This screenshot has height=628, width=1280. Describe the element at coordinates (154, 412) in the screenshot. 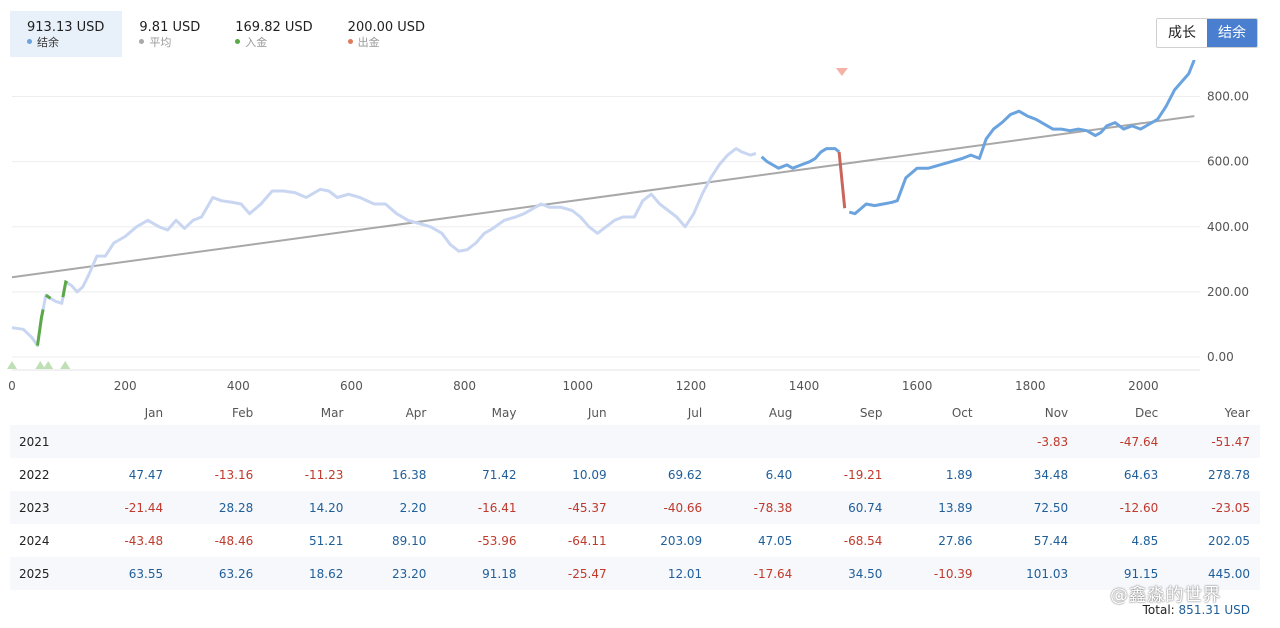

I see `col-header: Jan` at that location.